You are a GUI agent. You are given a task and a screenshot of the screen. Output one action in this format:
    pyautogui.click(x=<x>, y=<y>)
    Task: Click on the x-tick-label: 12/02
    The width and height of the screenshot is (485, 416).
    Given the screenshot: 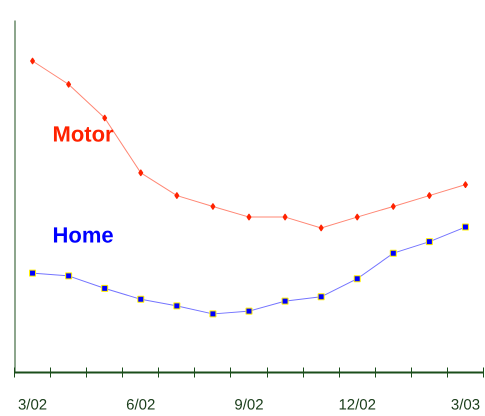 What is the action you would take?
    pyautogui.click(x=357, y=405)
    